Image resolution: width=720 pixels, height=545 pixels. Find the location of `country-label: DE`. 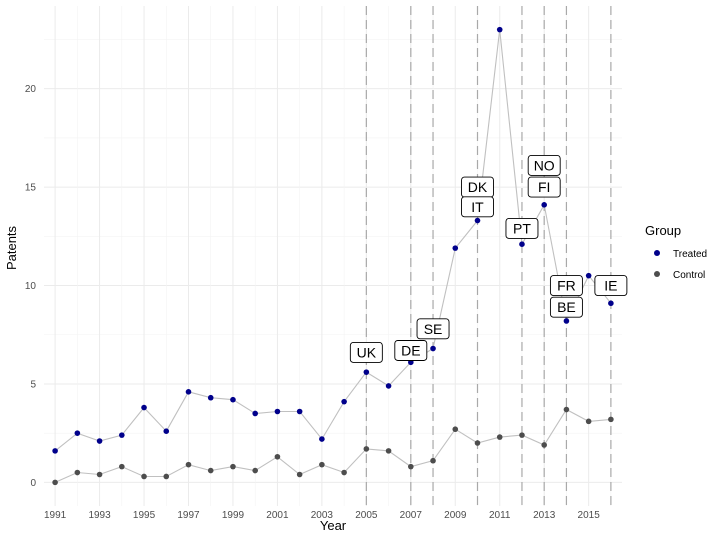

country-label: DE is located at coordinates (411, 350).